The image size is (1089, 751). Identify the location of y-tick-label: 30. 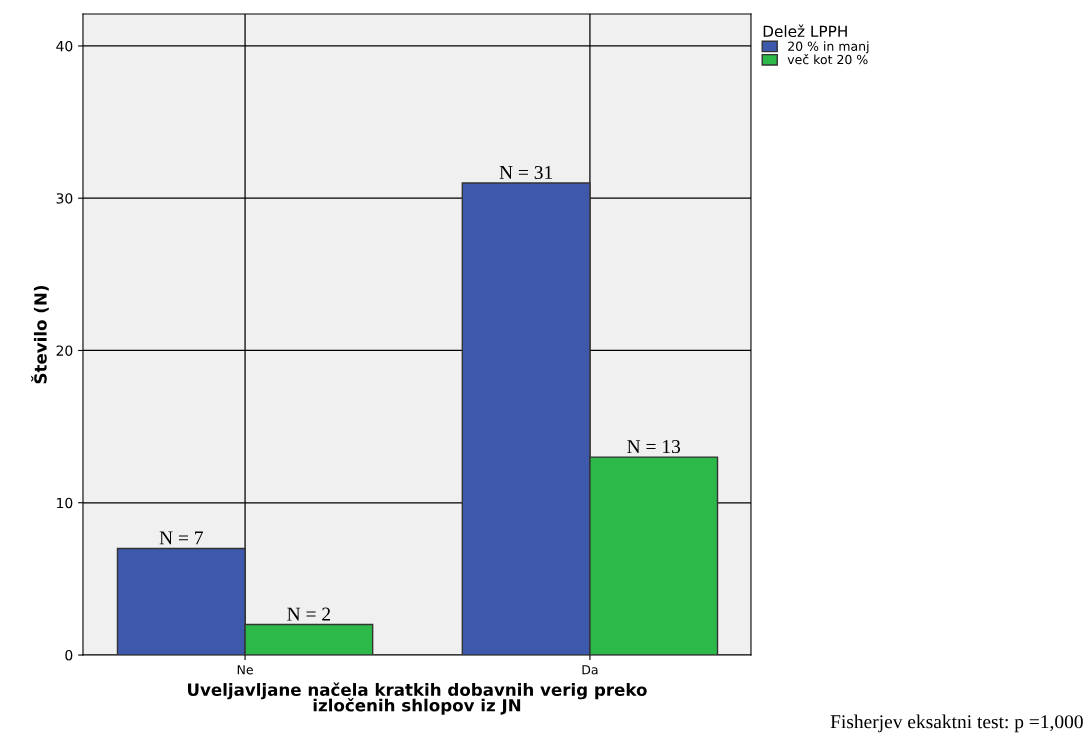
(64, 198).